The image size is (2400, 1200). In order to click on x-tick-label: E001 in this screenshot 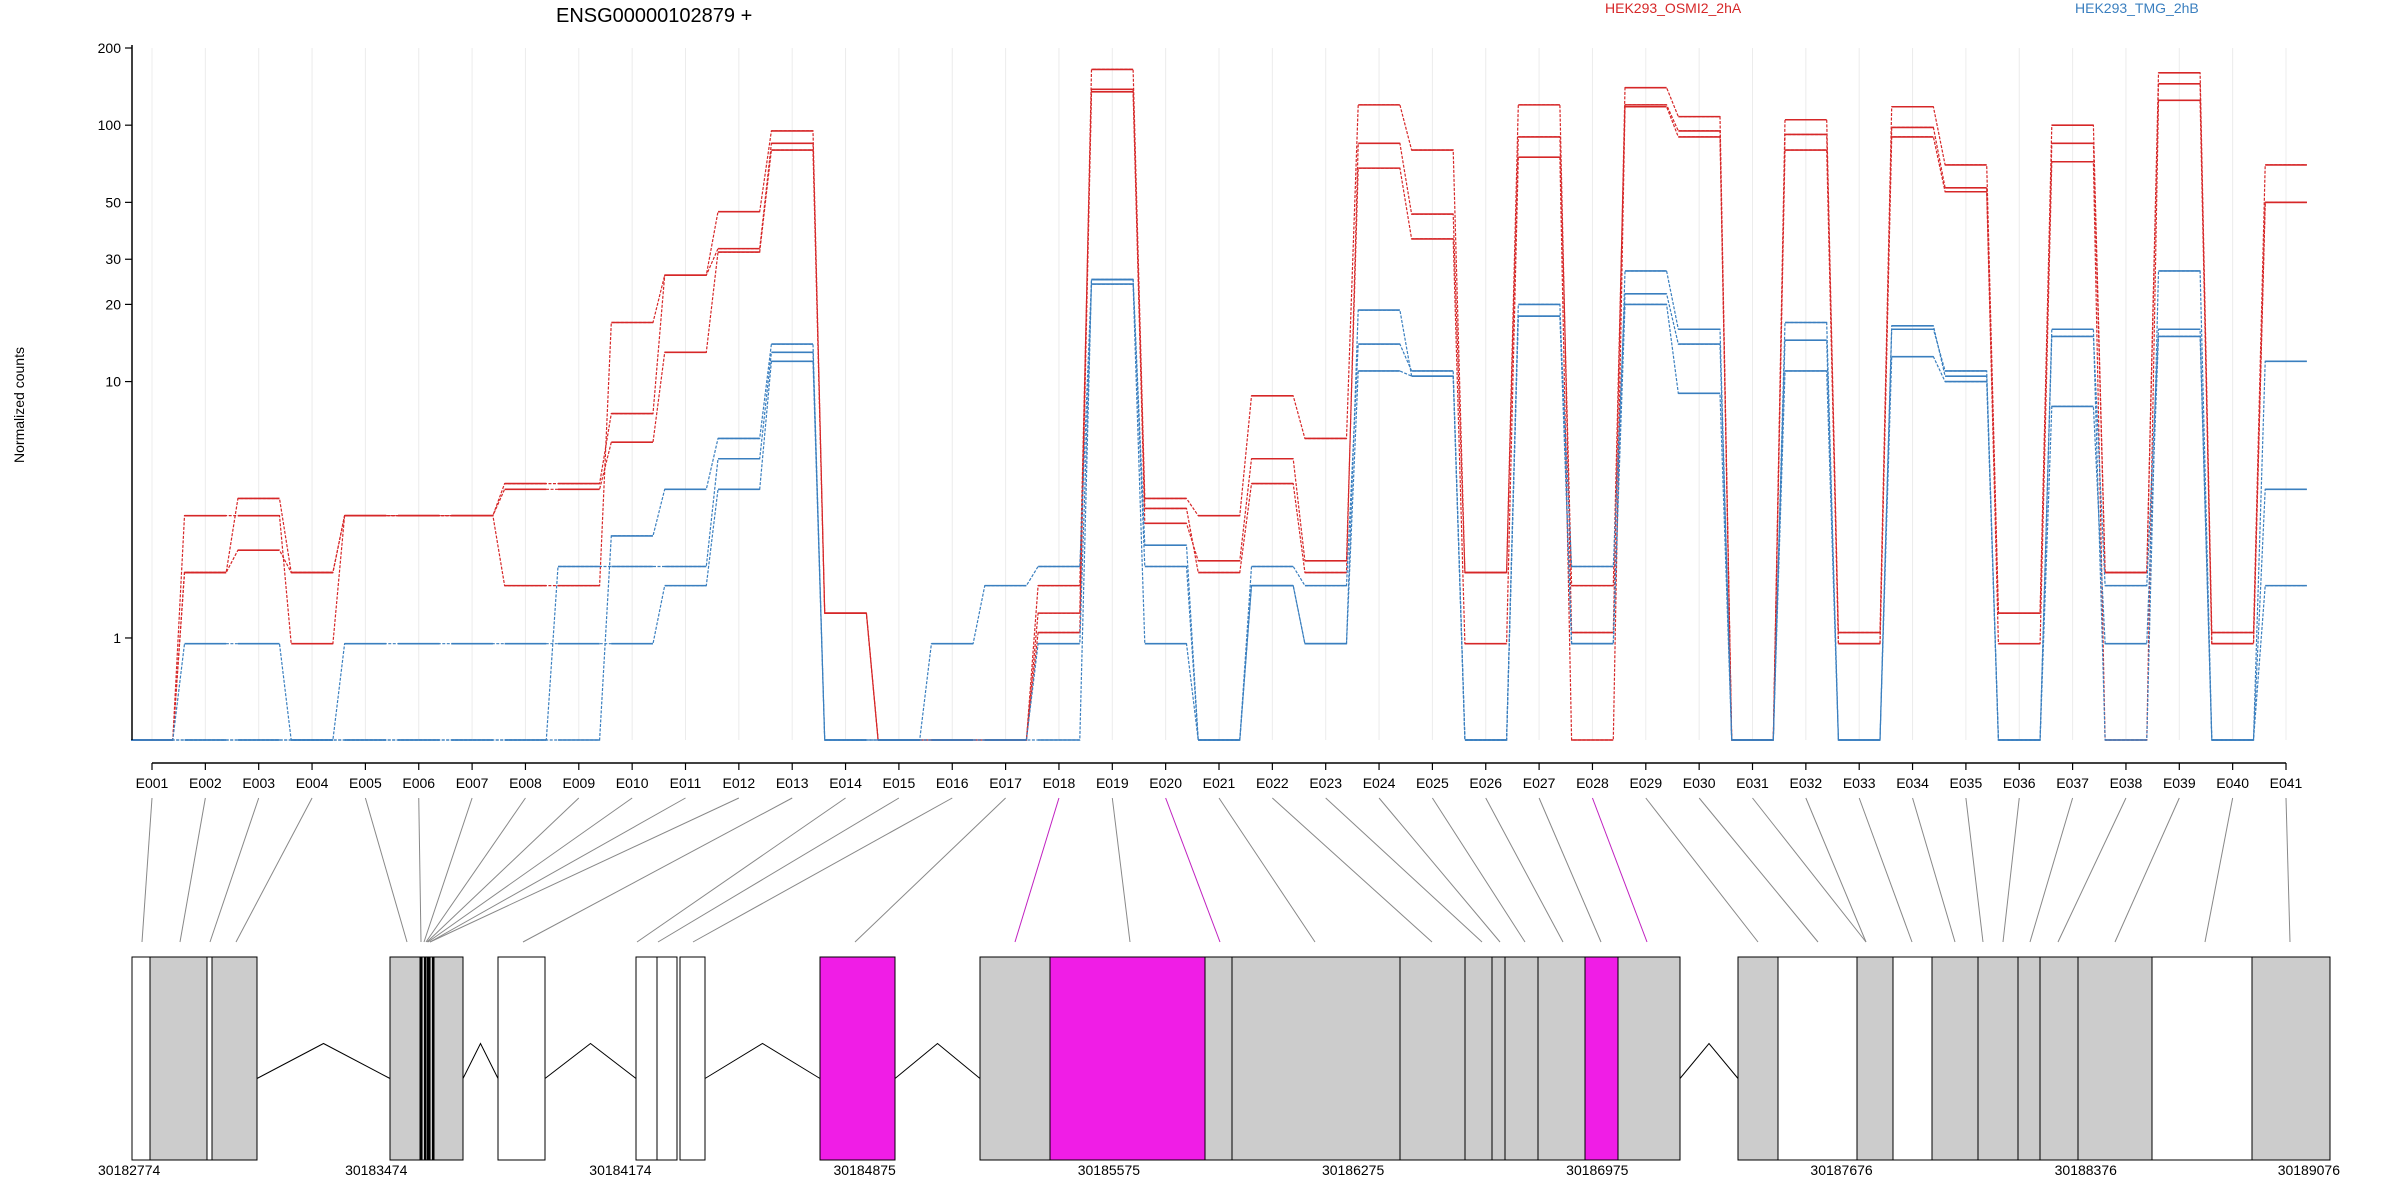, I will do `click(152, 783)`.